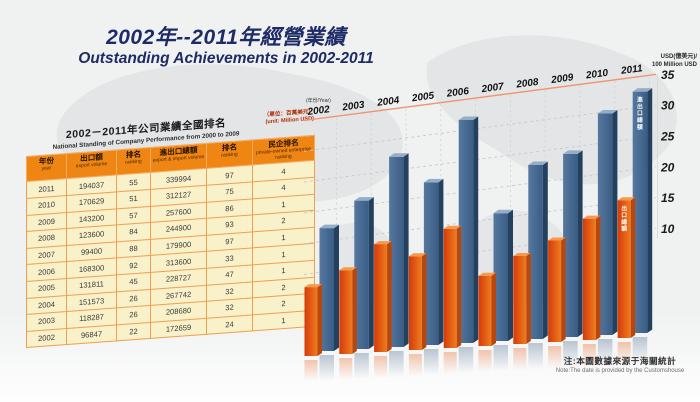 This screenshot has width=700, height=402. I want to click on bar-export-2011, so click(626, 267).